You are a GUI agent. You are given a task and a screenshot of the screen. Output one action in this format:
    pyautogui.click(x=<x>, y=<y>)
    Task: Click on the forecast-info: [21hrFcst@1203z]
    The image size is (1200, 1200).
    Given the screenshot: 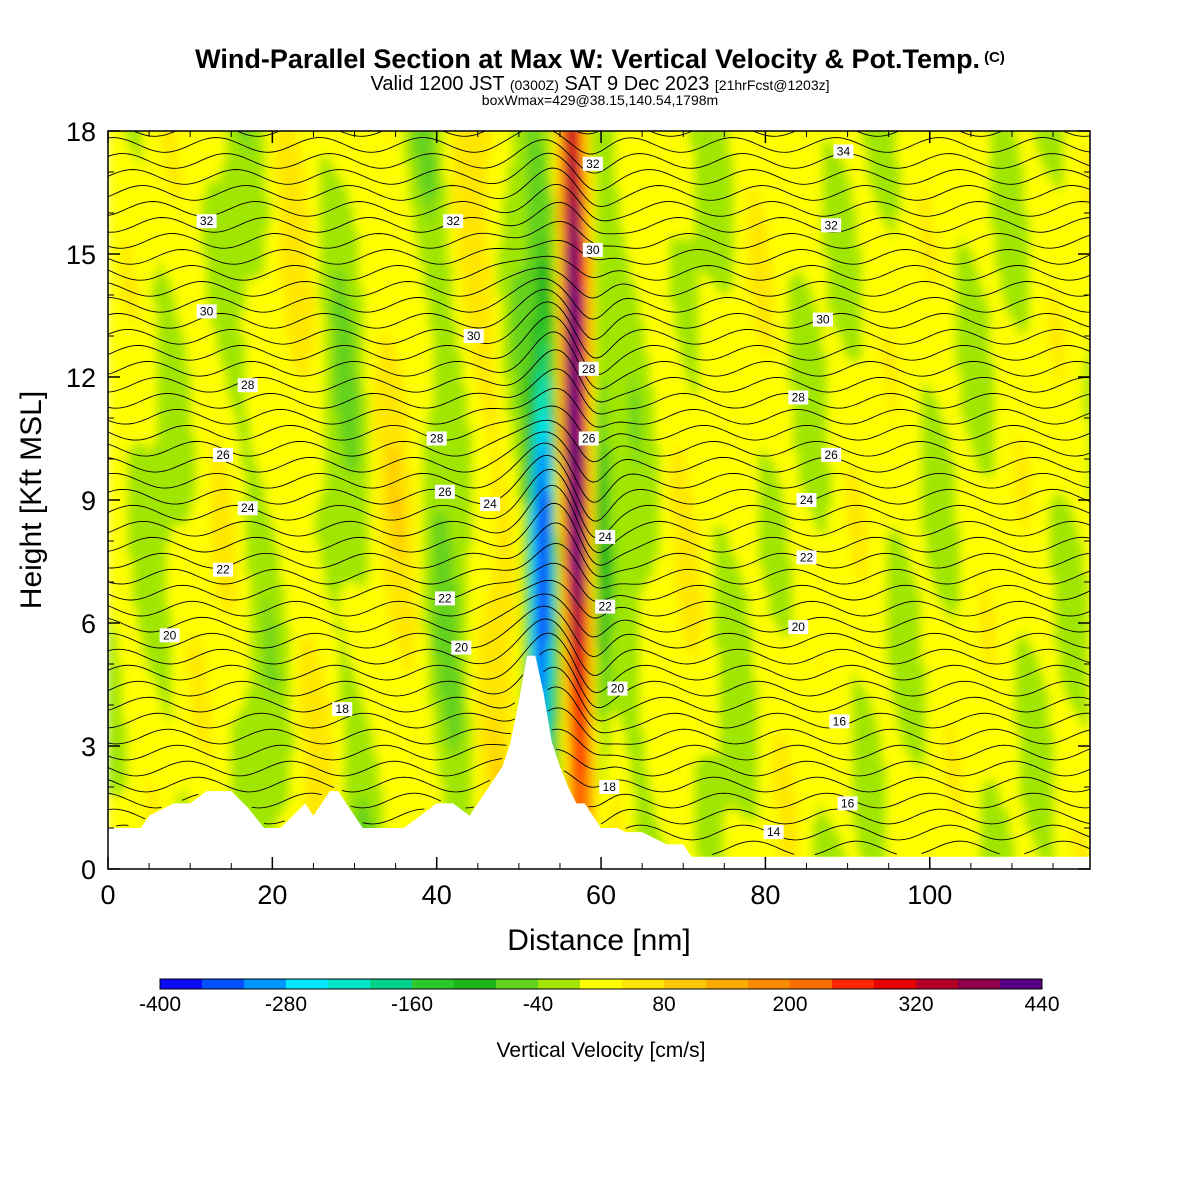 What is the action you would take?
    pyautogui.click(x=772, y=85)
    